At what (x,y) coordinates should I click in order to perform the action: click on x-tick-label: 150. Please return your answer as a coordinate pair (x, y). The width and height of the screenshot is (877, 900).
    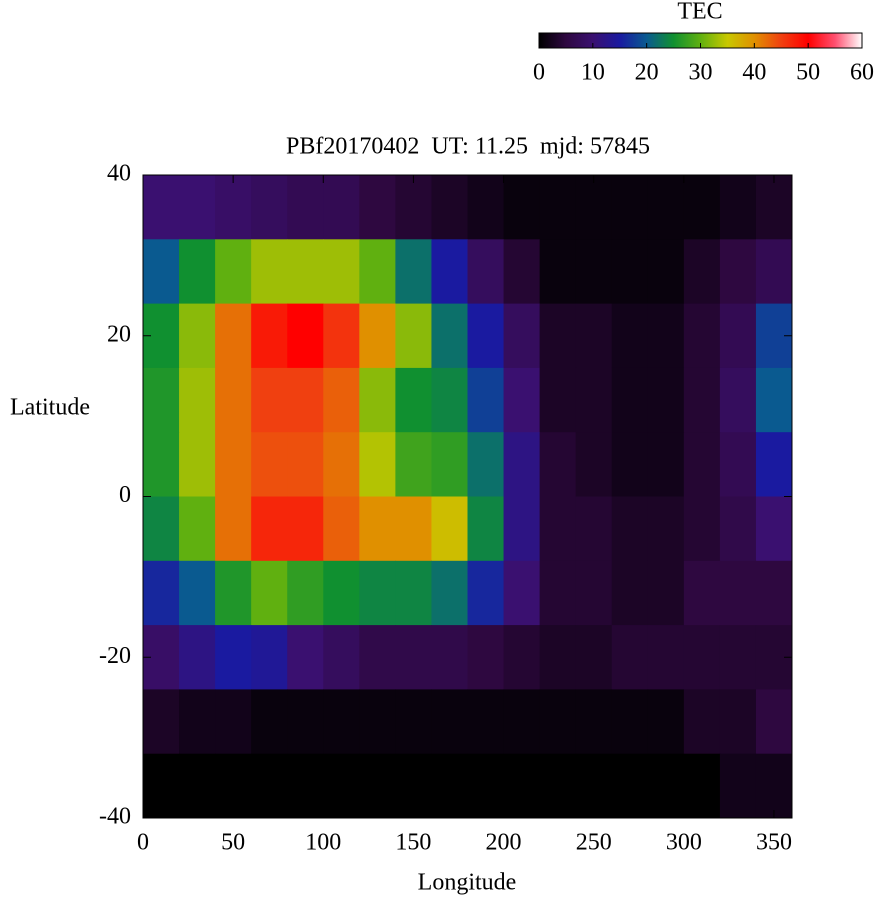
    Looking at the image, I should click on (413, 843).